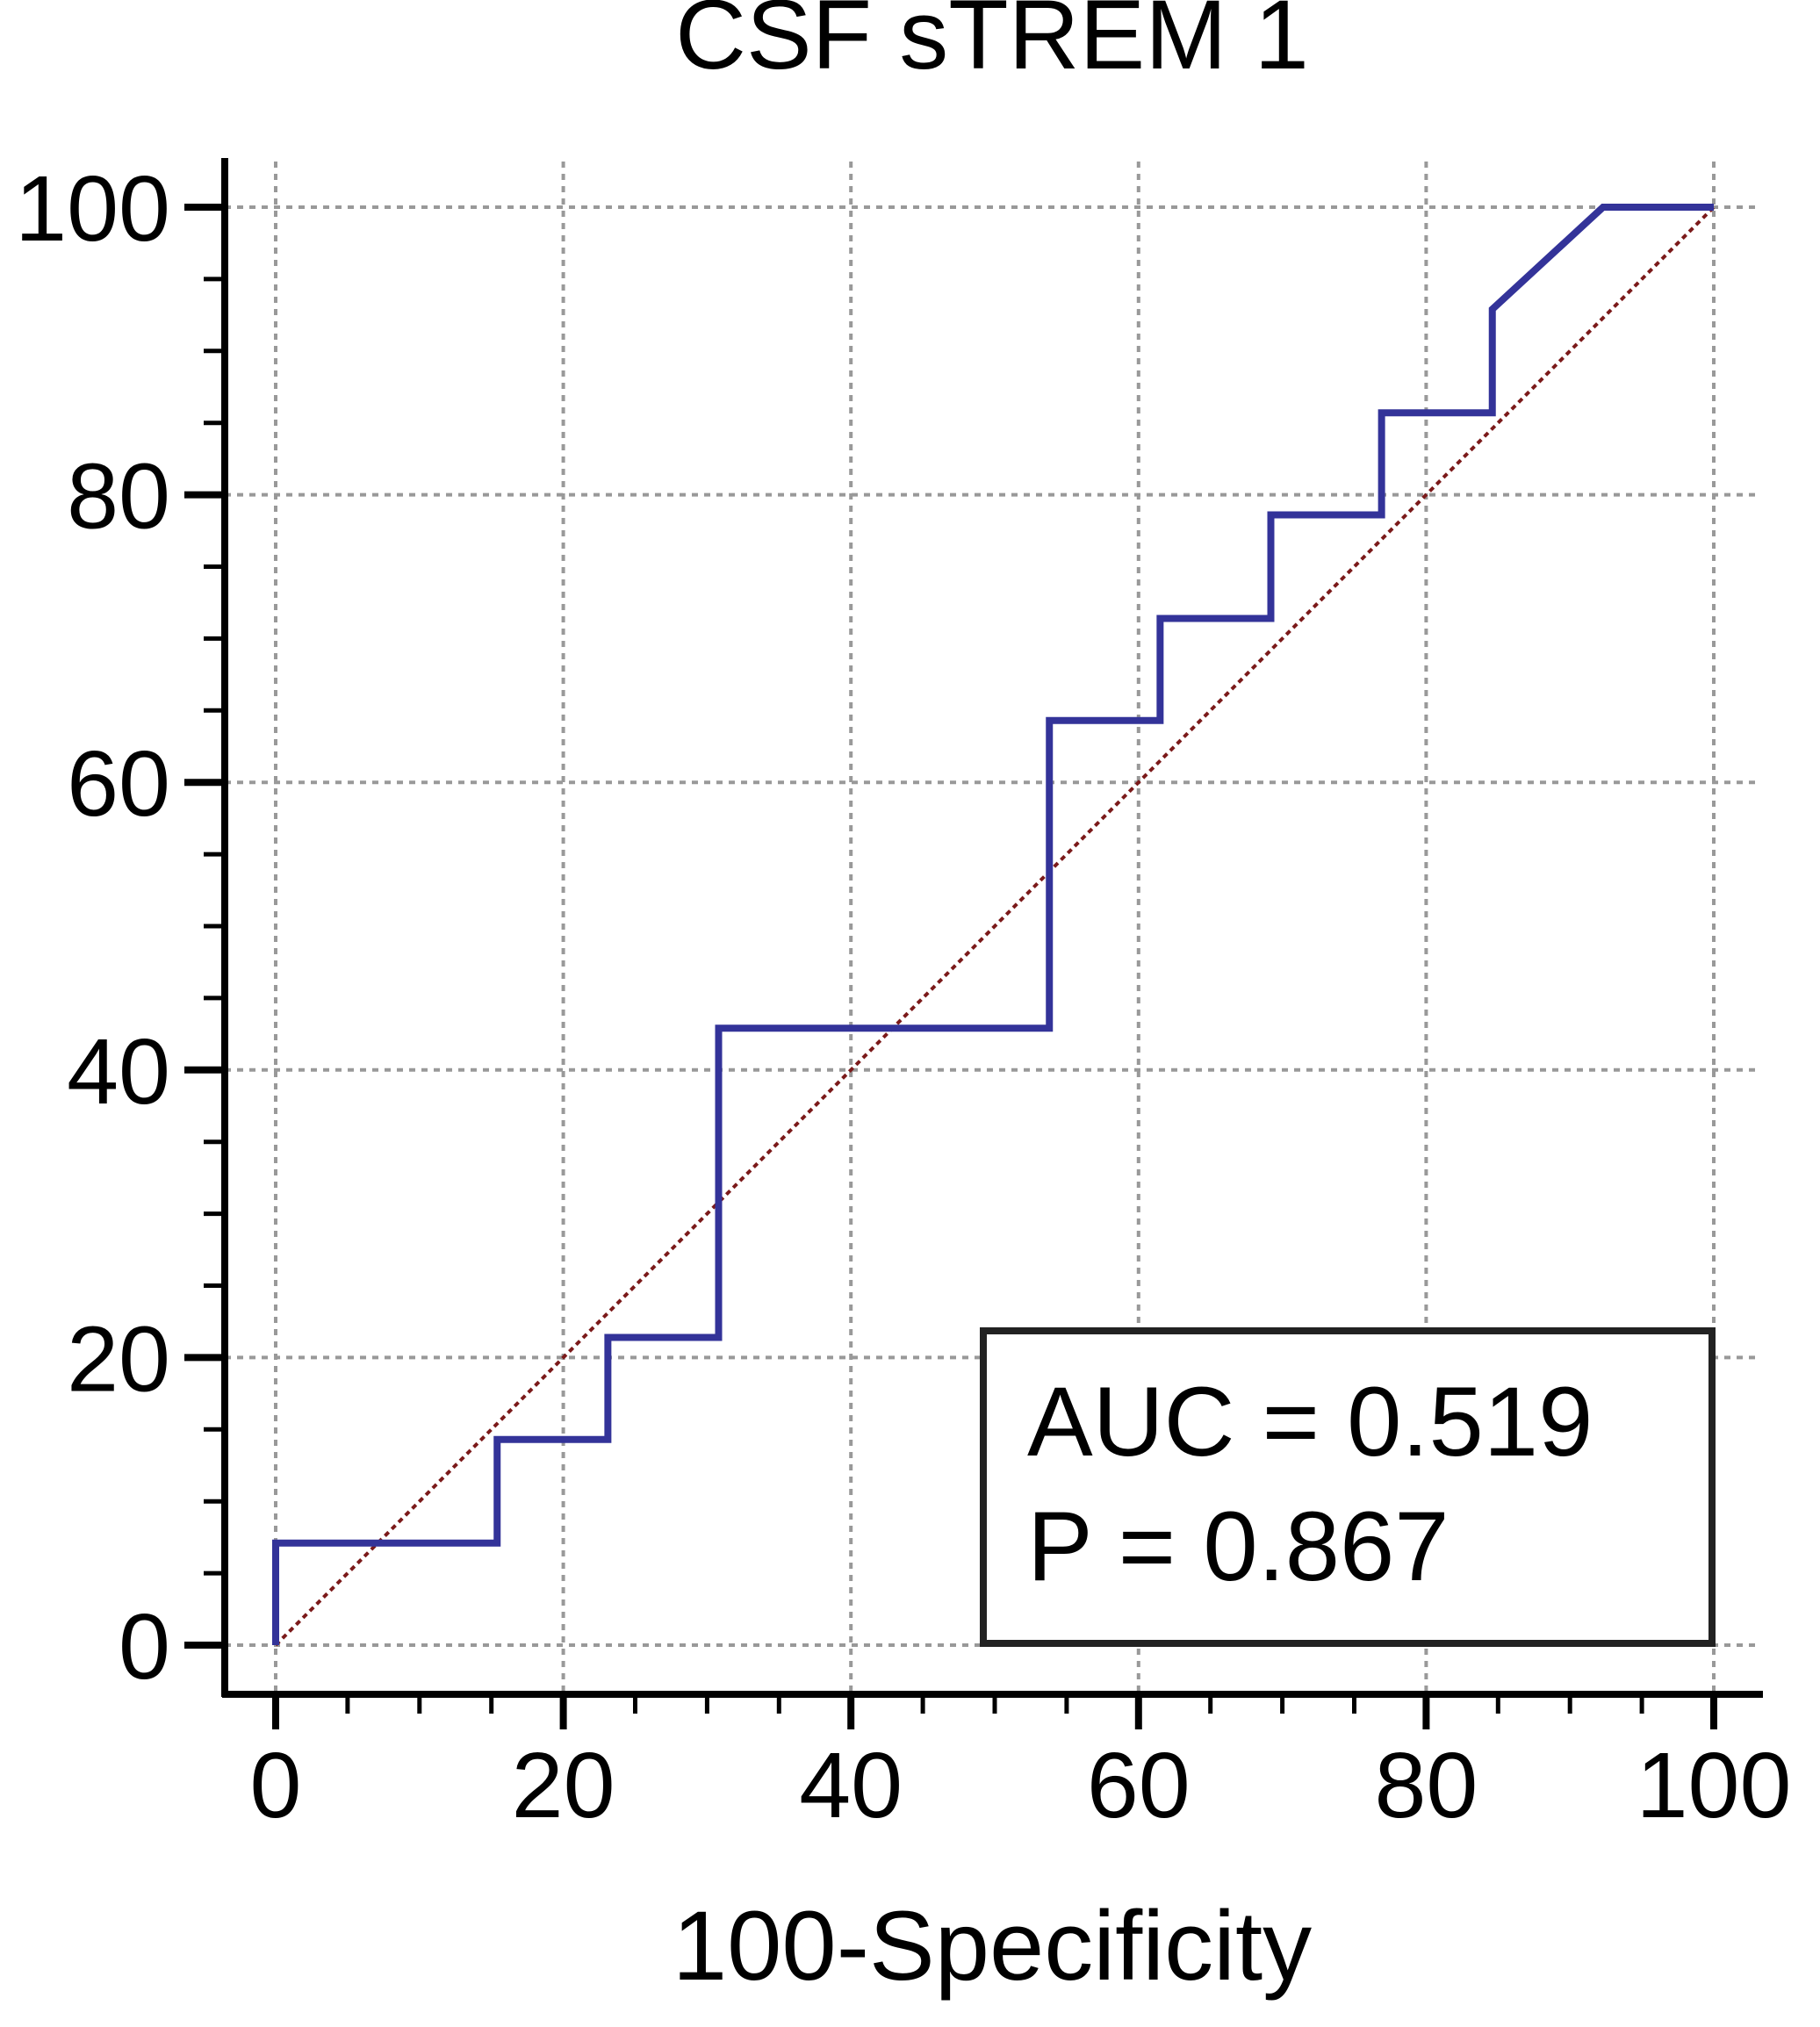 Image resolution: width=1820 pixels, height=2027 pixels. What do you see at coordinates (1310, 1422) in the screenshot?
I see `auc-label: AUC = 0.519` at bounding box center [1310, 1422].